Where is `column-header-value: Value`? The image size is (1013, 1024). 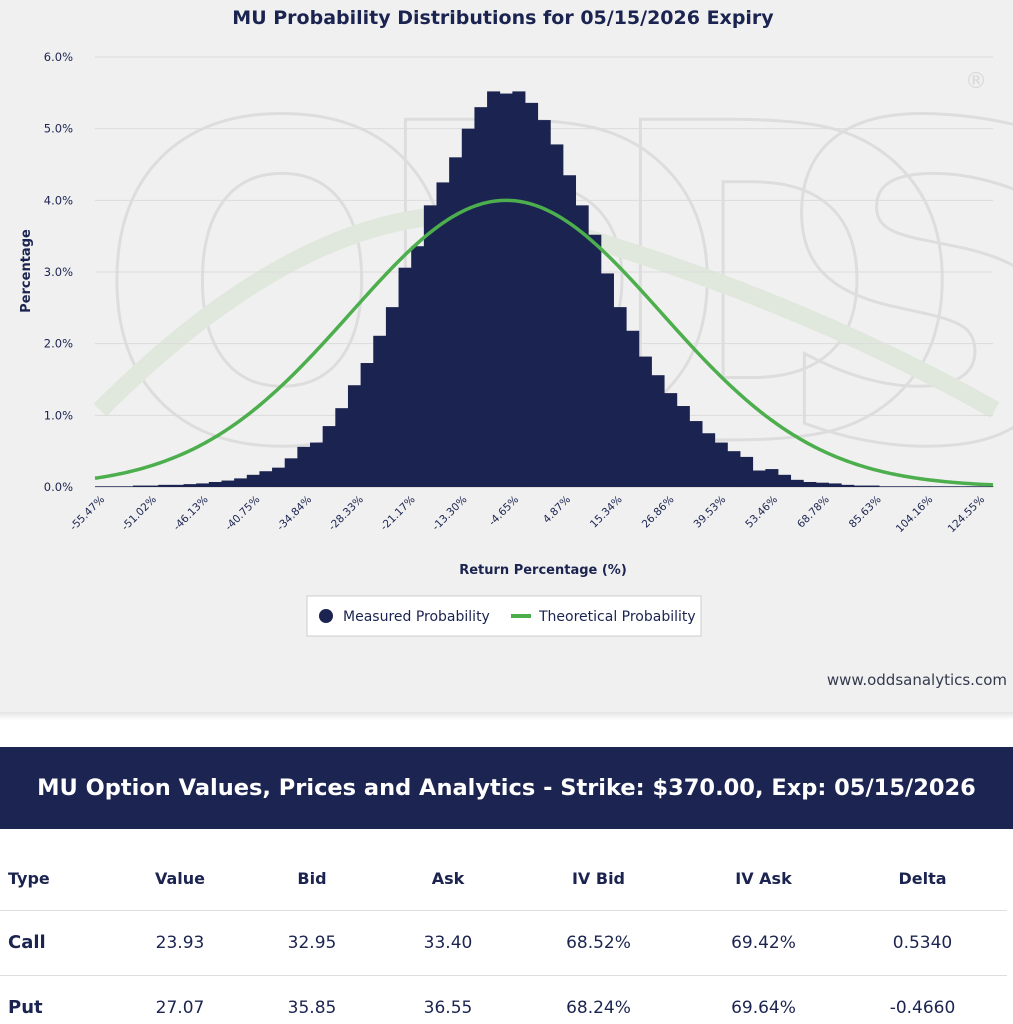
column-header-value: Value is located at coordinates (180, 879).